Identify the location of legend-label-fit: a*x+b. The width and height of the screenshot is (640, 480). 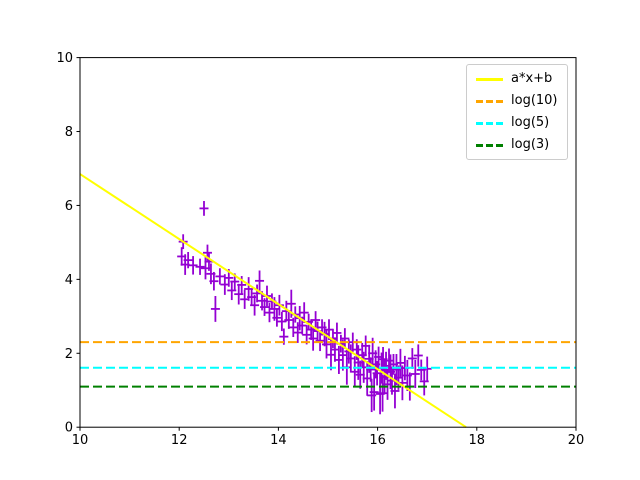
(532, 78).